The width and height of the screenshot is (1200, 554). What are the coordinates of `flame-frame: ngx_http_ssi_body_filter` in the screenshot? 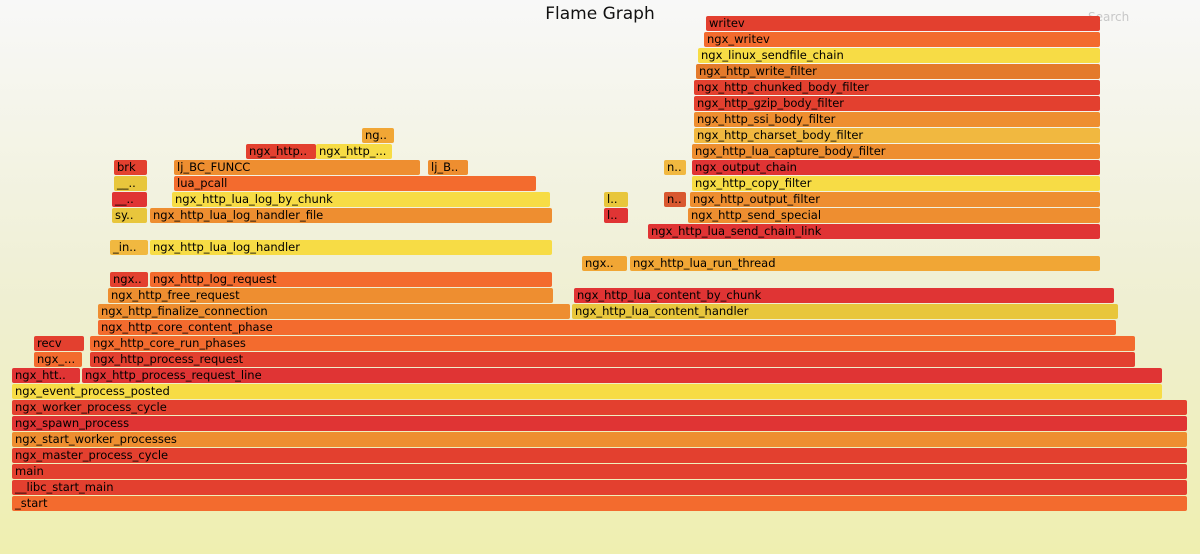 It's located at (897, 119).